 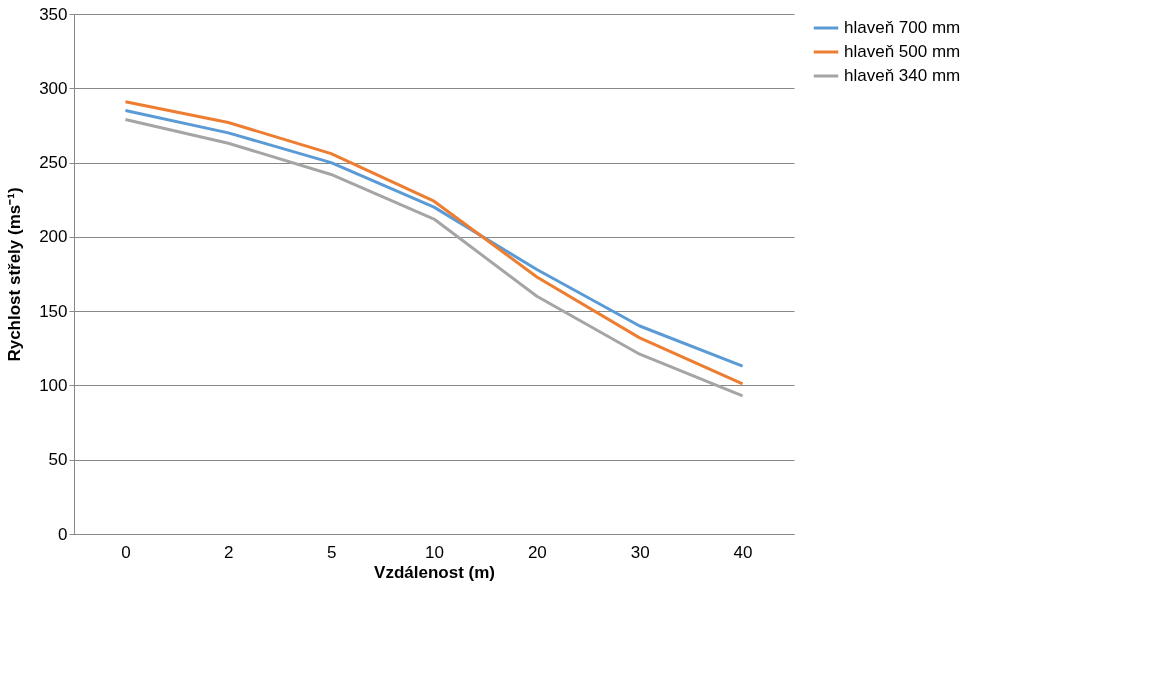 I want to click on x-tick-label: 0, so click(x=126, y=552).